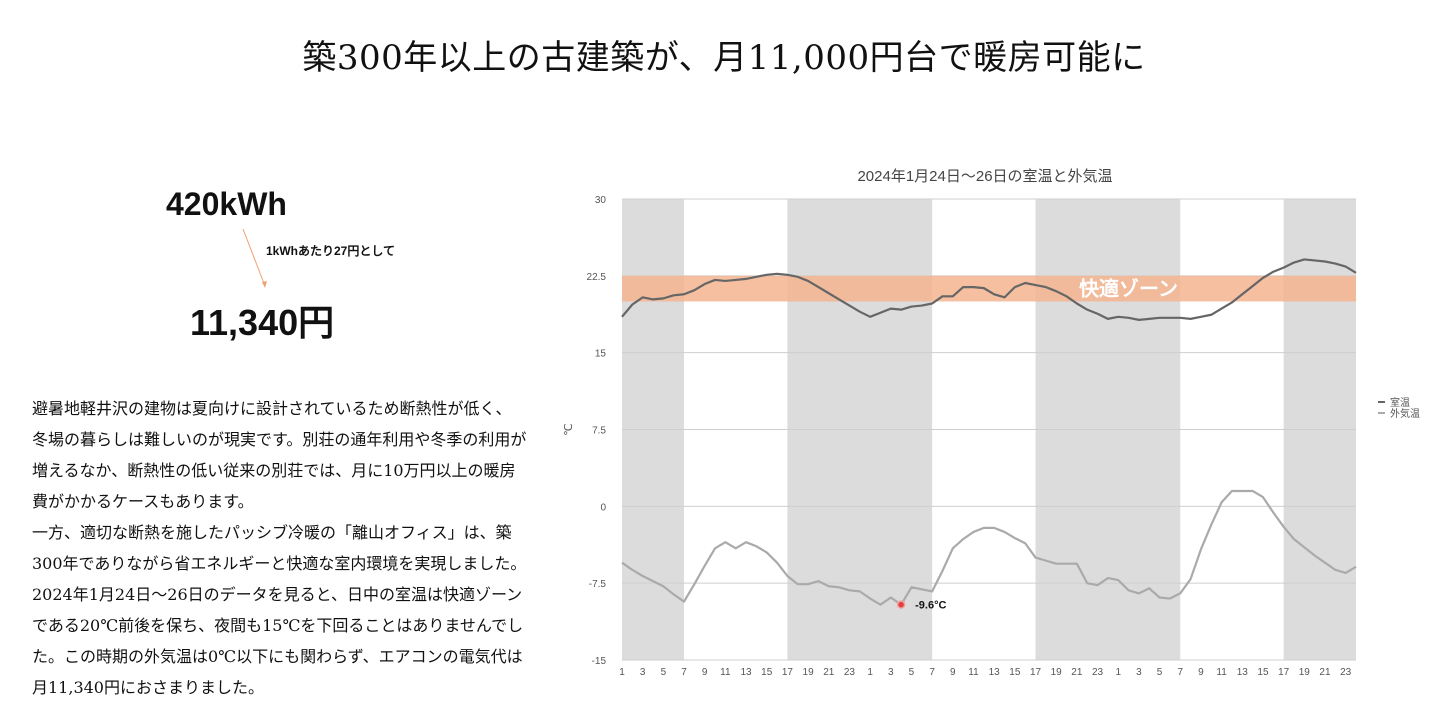  Describe the element at coordinates (597, 277) in the screenshot. I see `y-tick-label: 22.5` at that location.